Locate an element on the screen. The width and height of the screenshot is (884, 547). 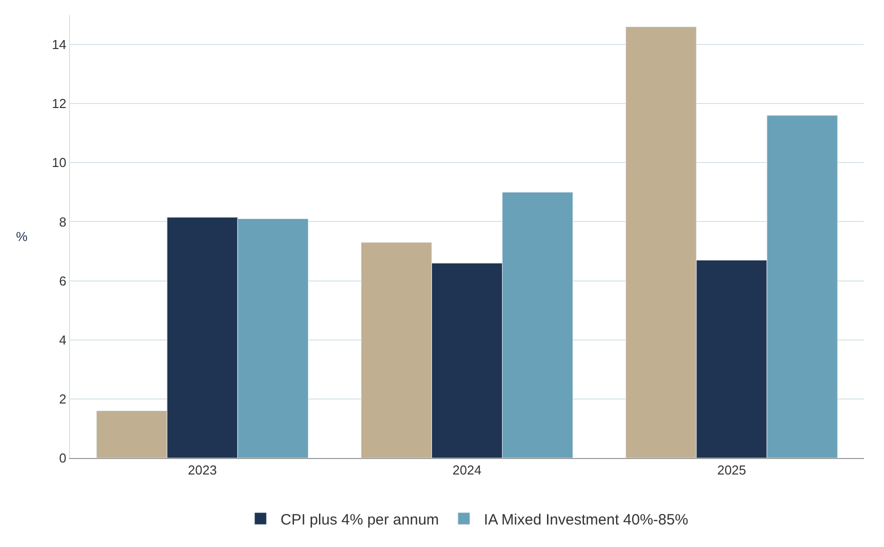
y-tick-label: 14 is located at coordinates (59, 44).